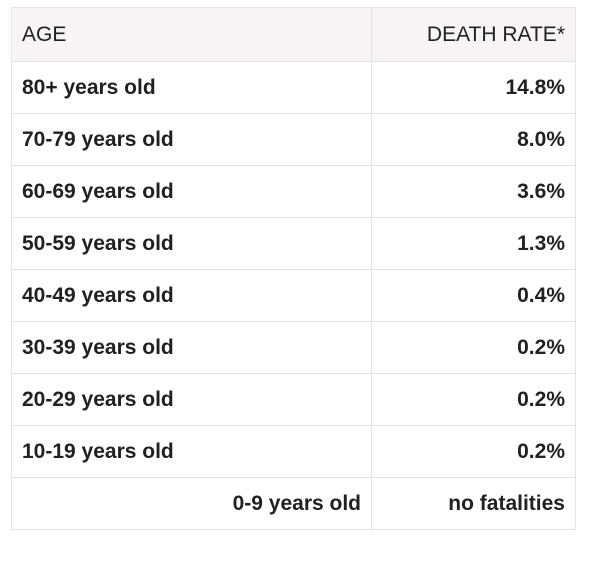 Image resolution: width=589 pixels, height=562 pixels. I want to click on header-death-rate: DEATH RATE*, so click(473, 34).